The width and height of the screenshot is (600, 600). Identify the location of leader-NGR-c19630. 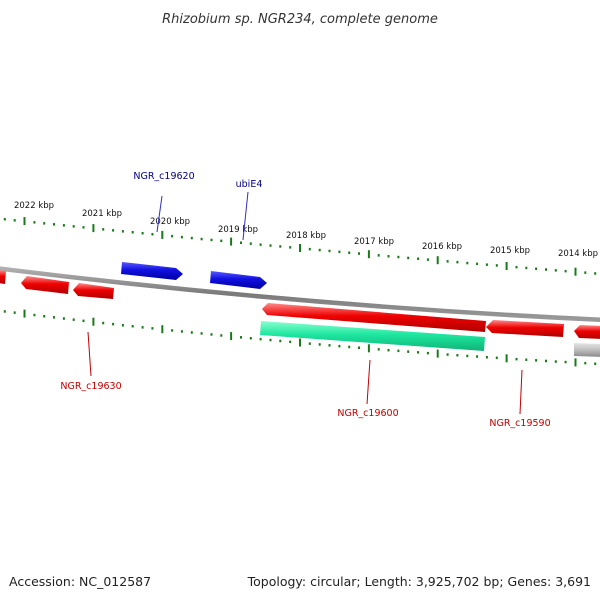
(89, 354).